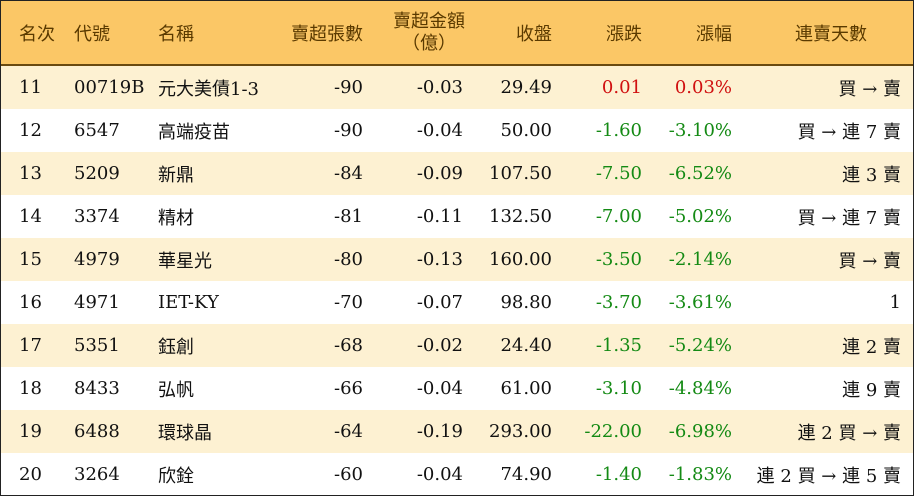  Describe the element at coordinates (30, 474) in the screenshot. I see `cell-rank: 20` at that location.